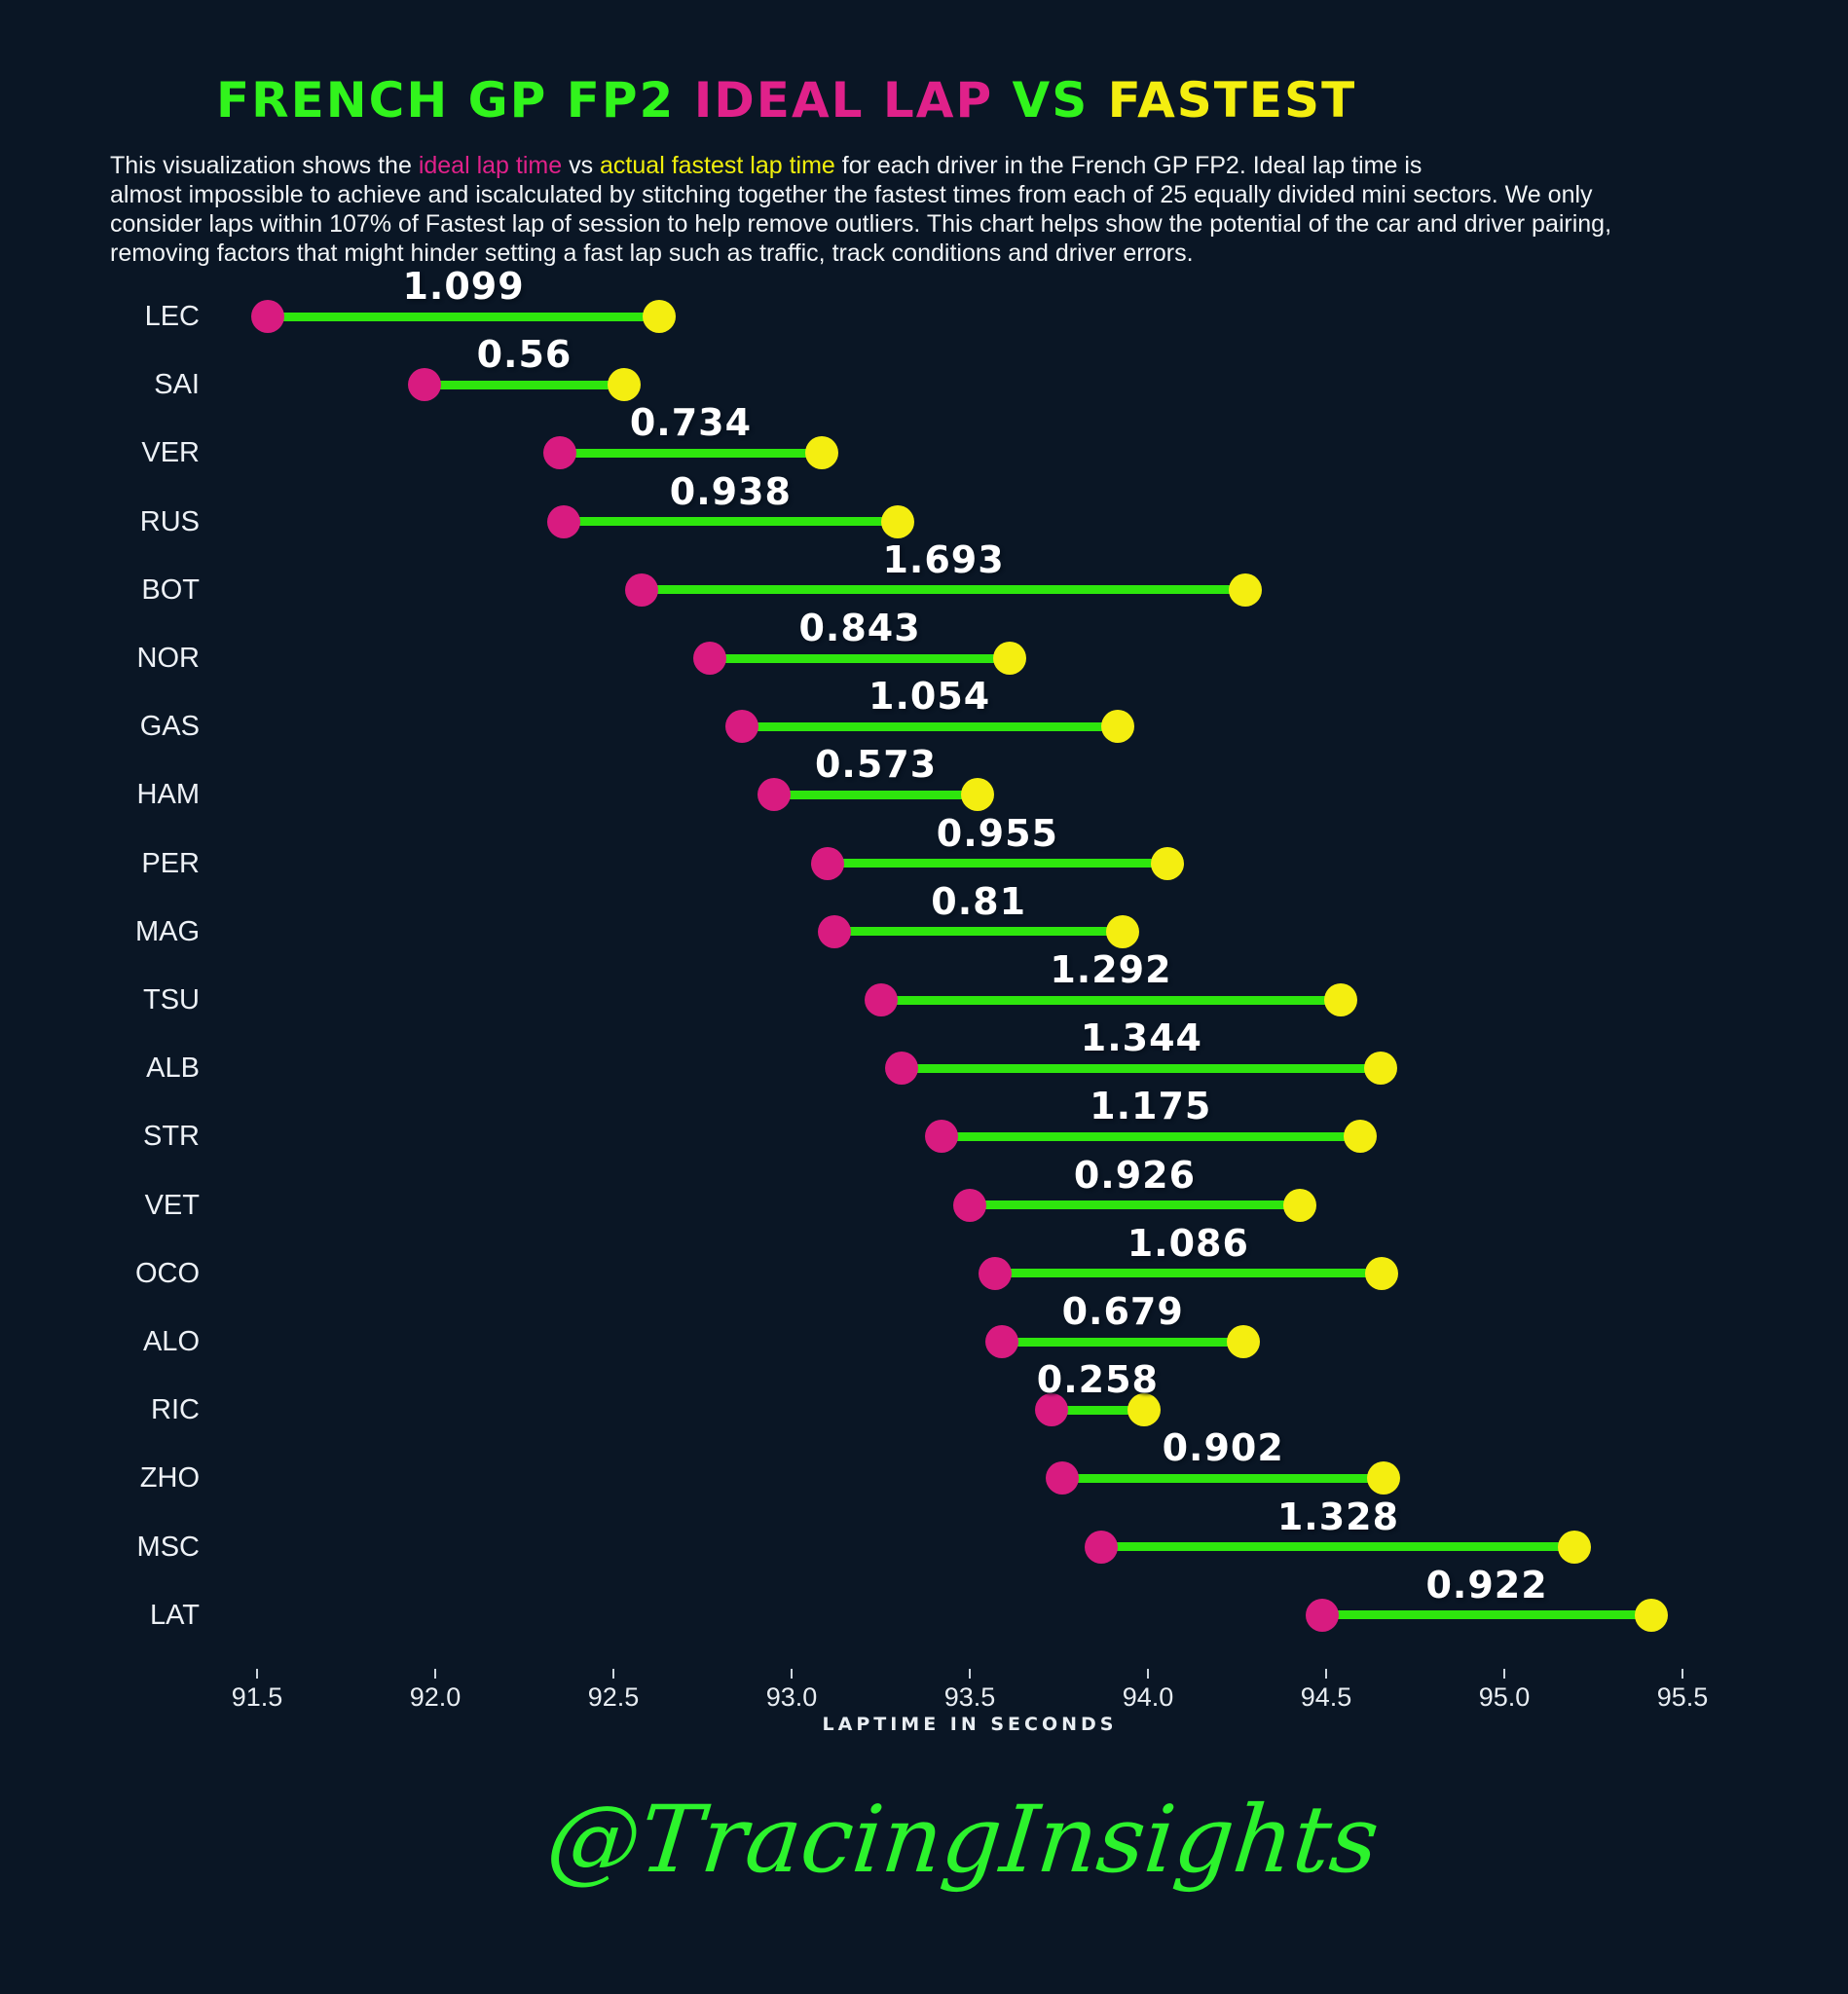 The image size is (1848, 1994). Describe the element at coordinates (257, 1697) in the screenshot. I see `x-tick-label: 91.5` at that location.